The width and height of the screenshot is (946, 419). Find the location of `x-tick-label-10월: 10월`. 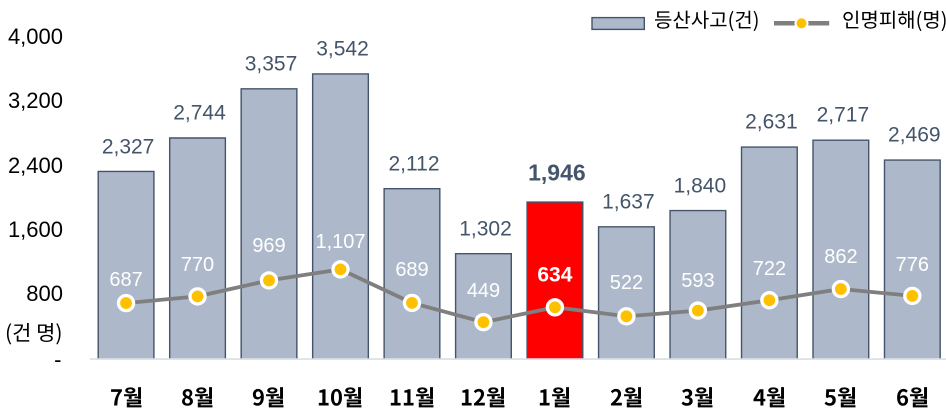

x-tick-label-10월: 10월 is located at coordinates (340, 396).